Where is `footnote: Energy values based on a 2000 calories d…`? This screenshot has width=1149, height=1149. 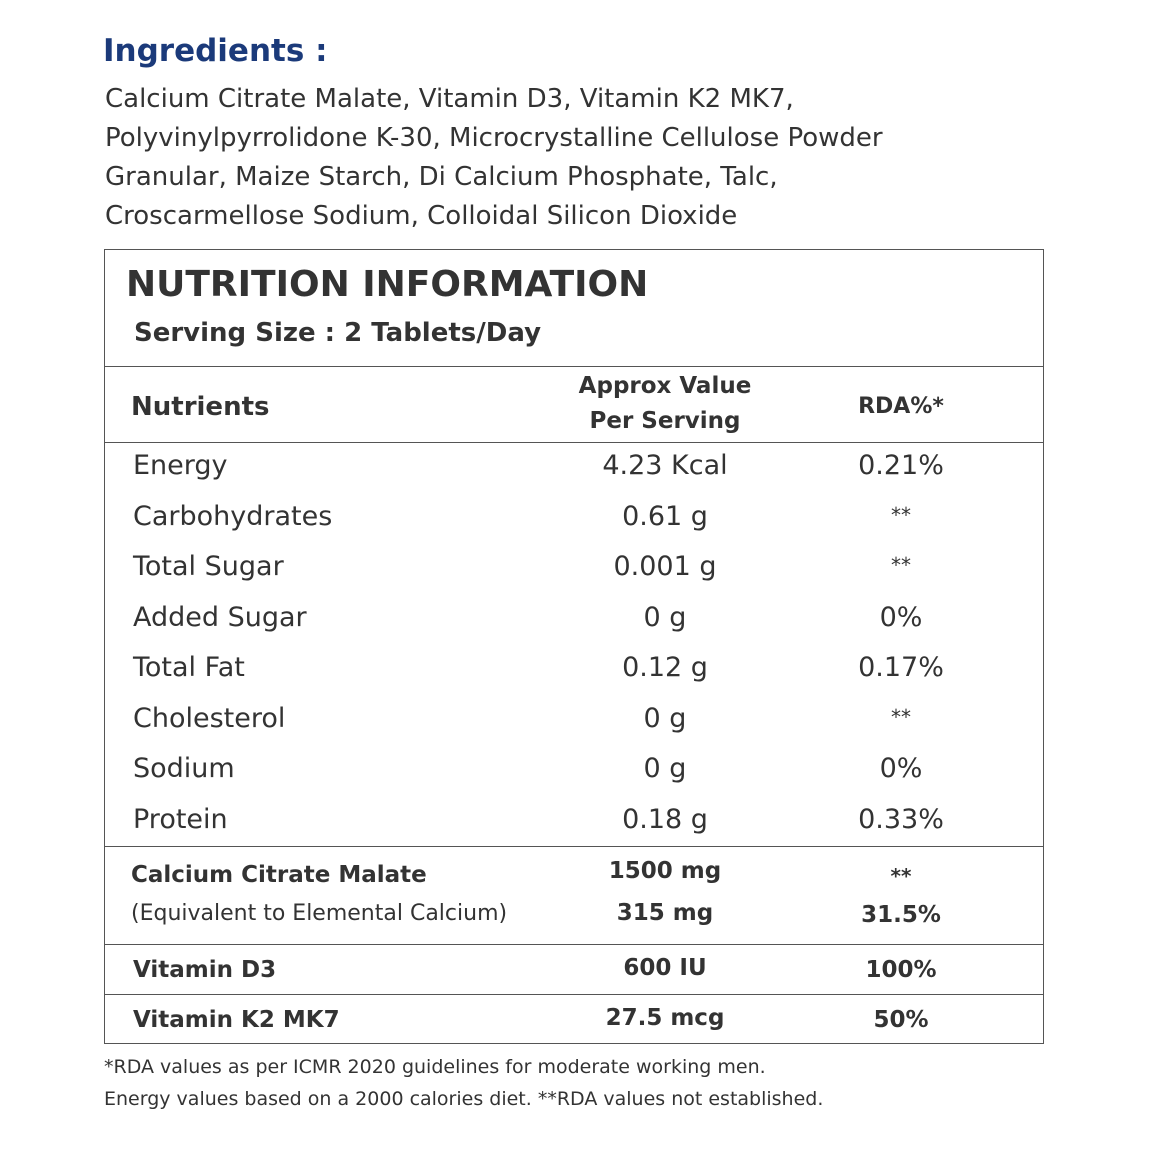
footnote: Energy values based on a 2000 calories d… is located at coordinates (464, 1099).